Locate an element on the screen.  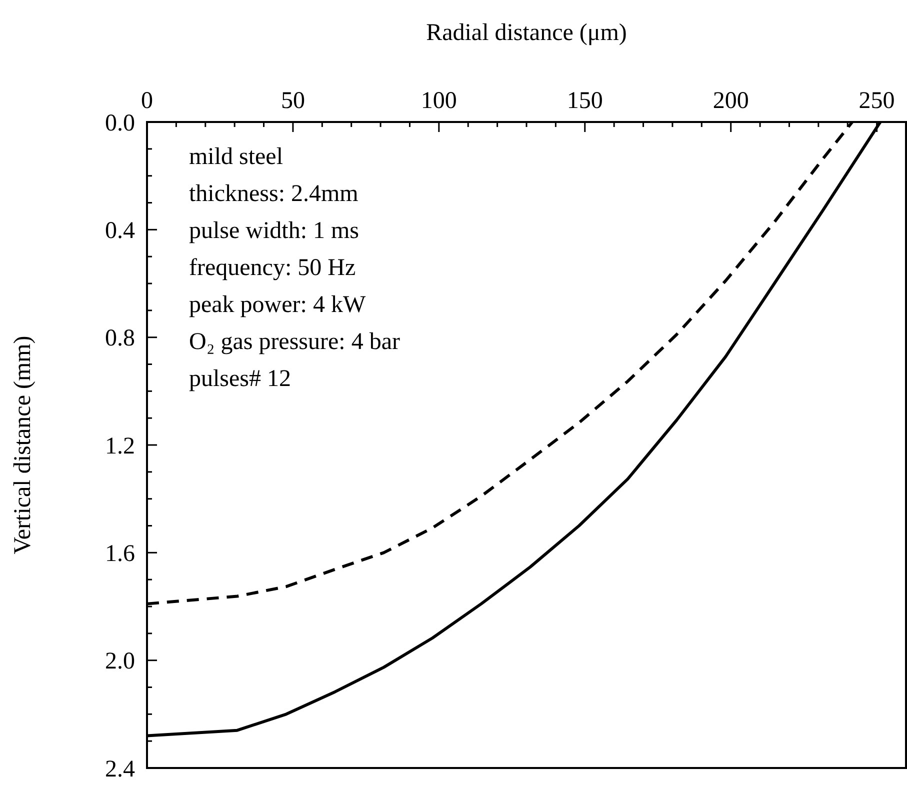
x-tick-label: 200 is located at coordinates (730, 101).